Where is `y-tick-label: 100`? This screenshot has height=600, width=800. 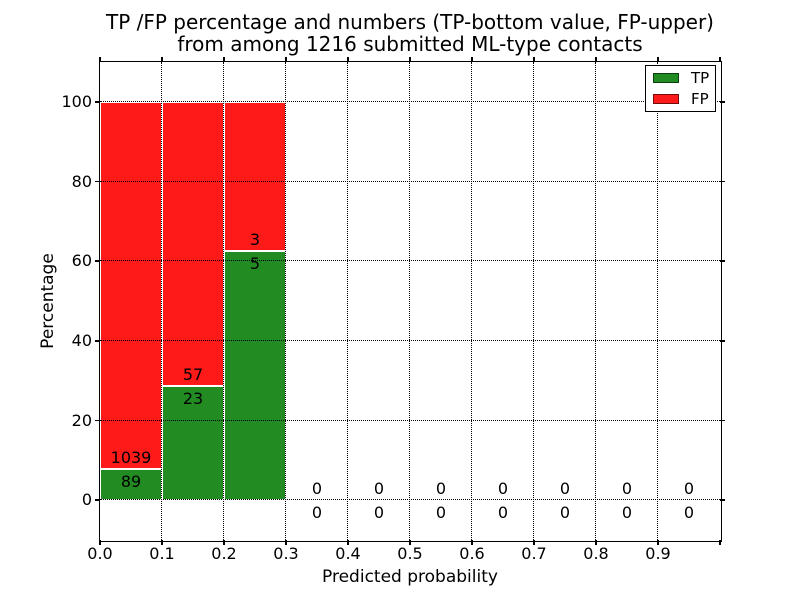
y-tick-label: 100 is located at coordinates (76, 101).